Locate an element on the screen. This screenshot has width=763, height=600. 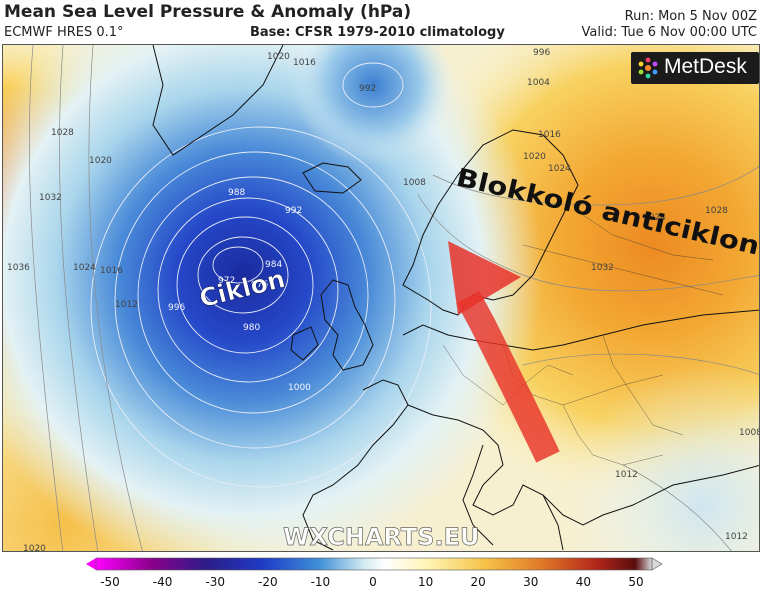
valid-time-label: Valid: Tue 6 Nov 00:00 UTC is located at coordinates (669, 32).